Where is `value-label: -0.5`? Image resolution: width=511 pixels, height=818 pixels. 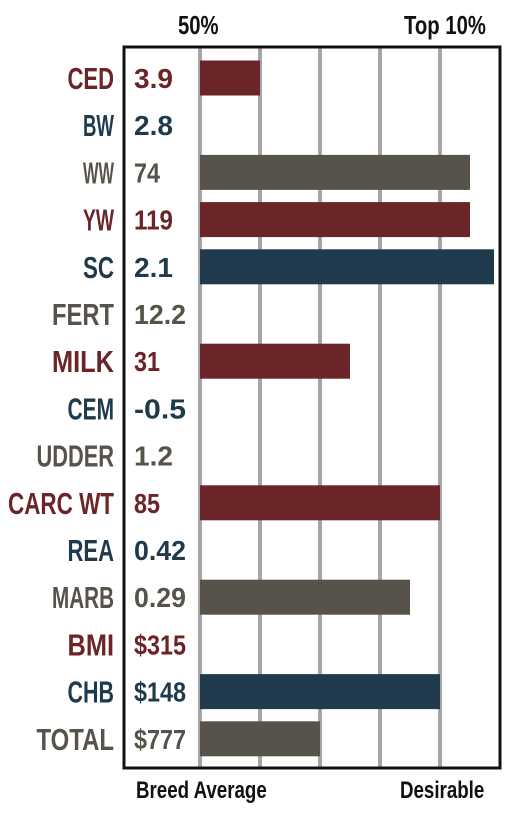 value-label: -0.5 is located at coordinates (160, 408).